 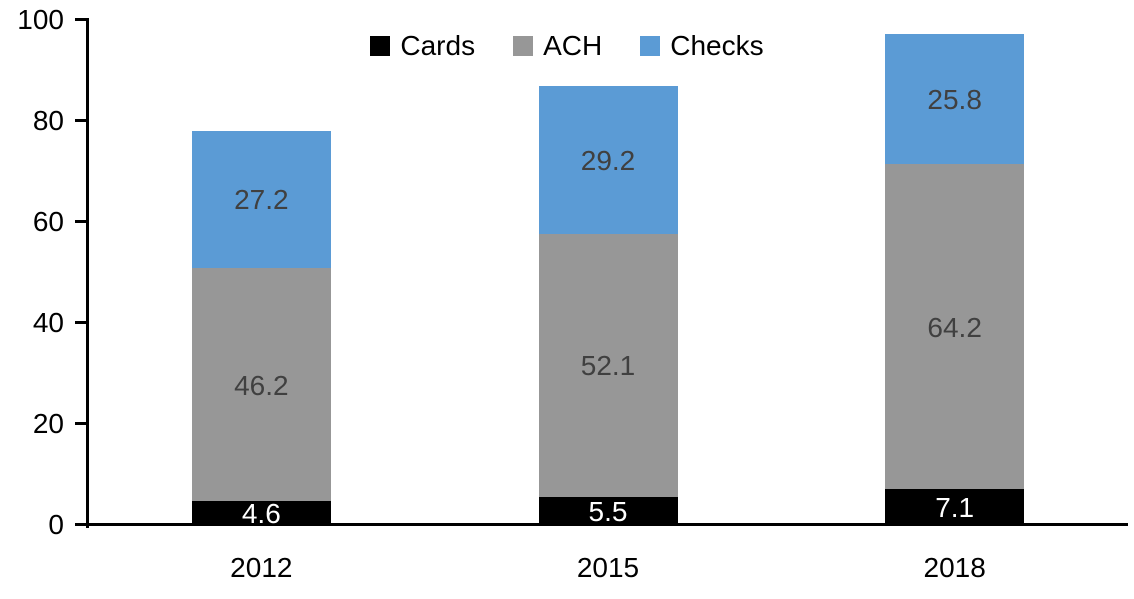 What do you see at coordinates (438, 45) in the screenshot?
I see `legend-label: Cards` at bounding box center [438, 45].